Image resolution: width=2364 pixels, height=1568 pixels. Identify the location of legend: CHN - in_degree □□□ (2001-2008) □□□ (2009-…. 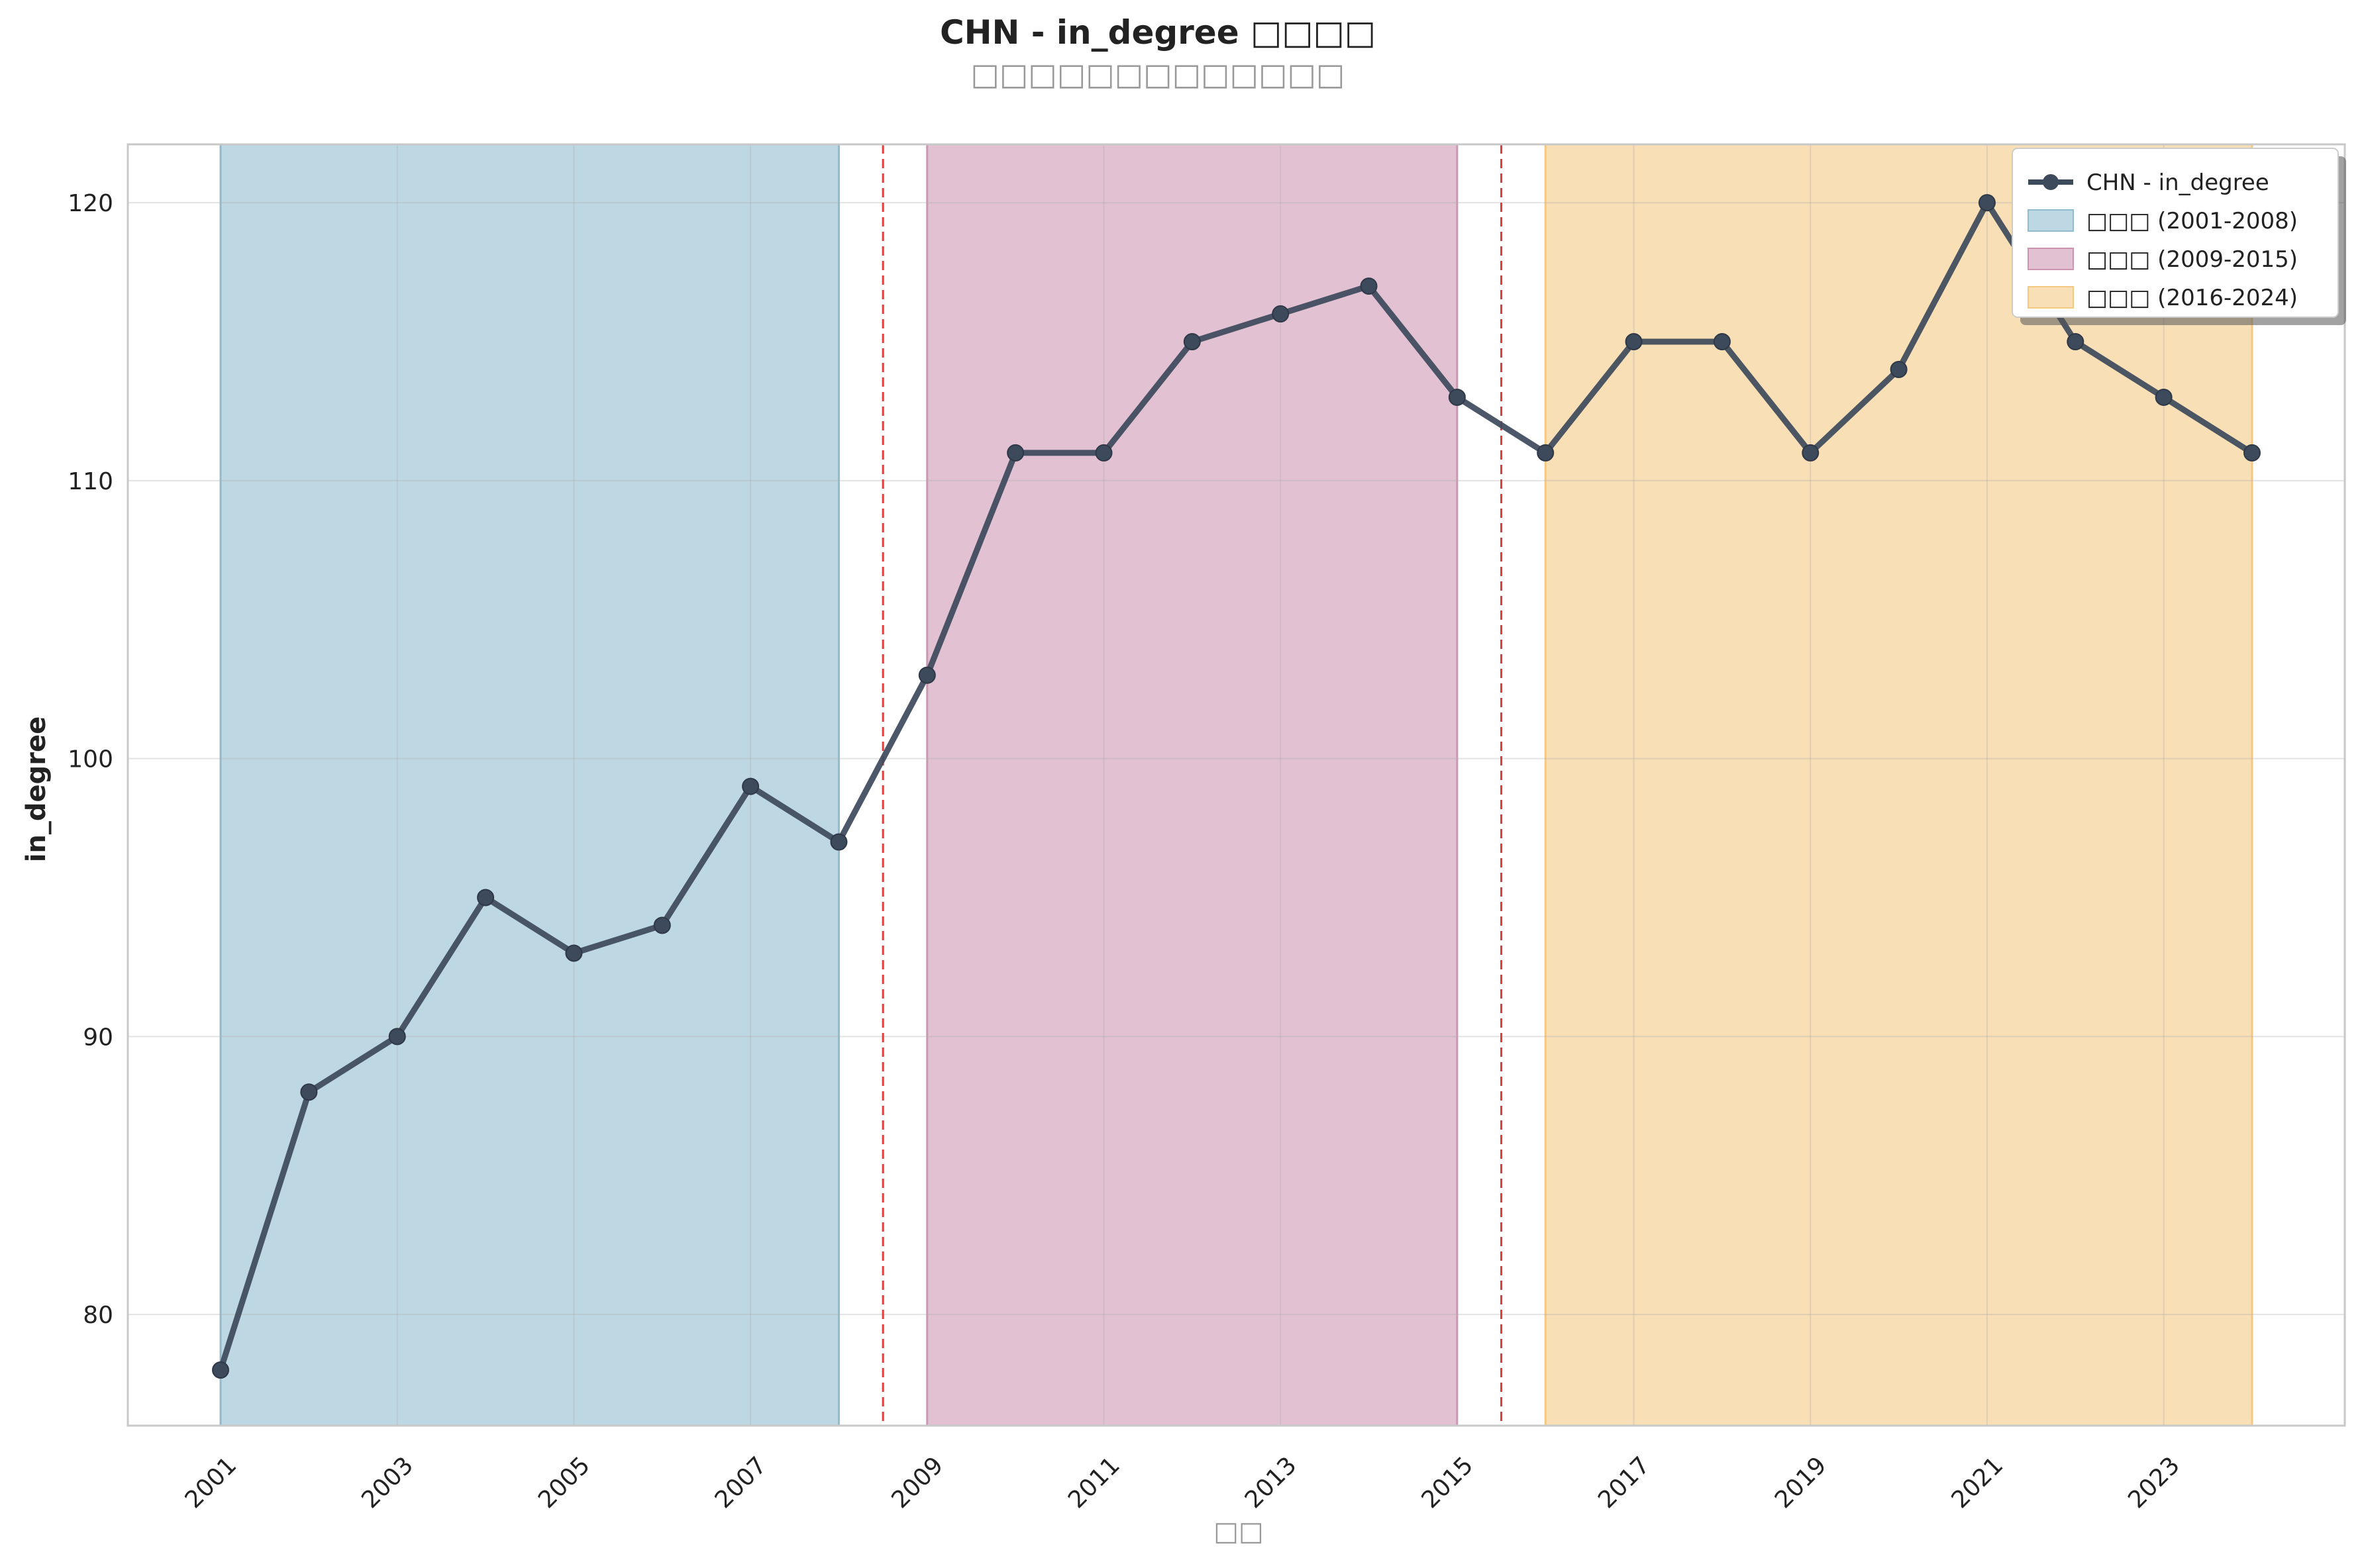
(2179, 236).